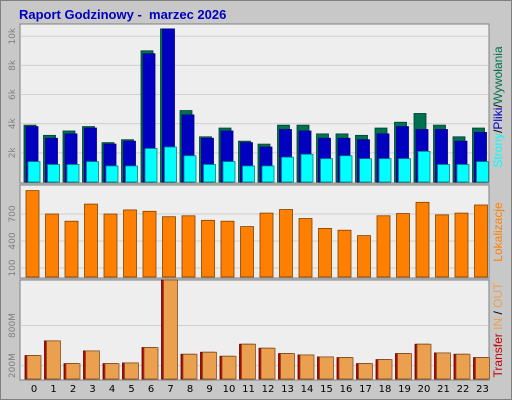 Image resolution: width=512 pixels, height=400 pixels. I want to click on legend-hits: Wywołania, so click(498, 75).